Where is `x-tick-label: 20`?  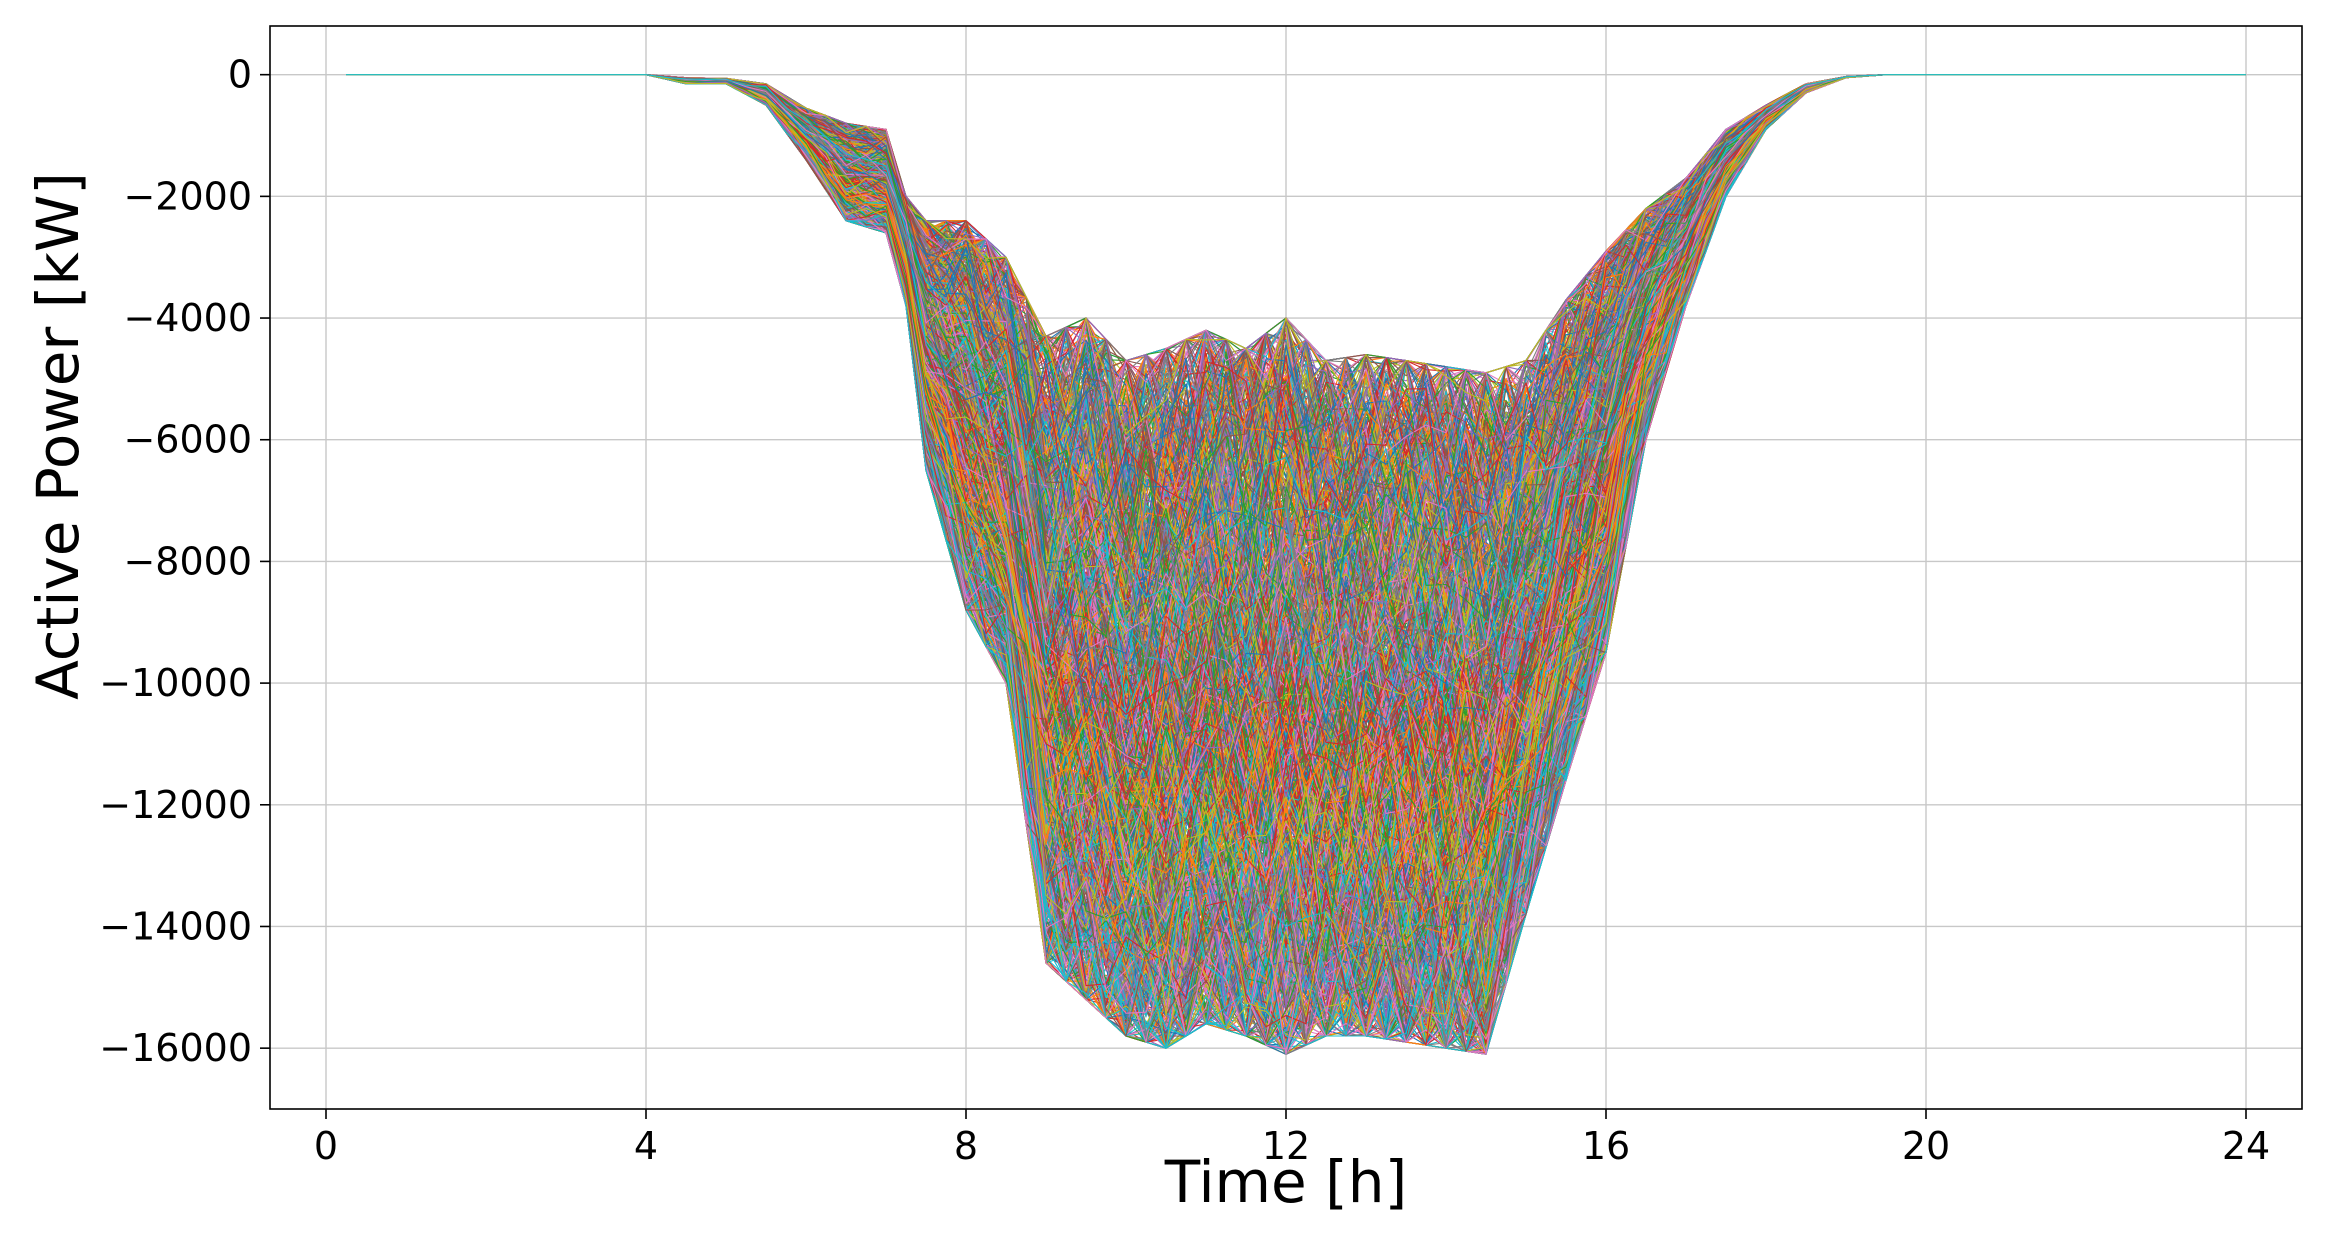
x-tick-label: 20 is located at coordinates (1926, 1146).